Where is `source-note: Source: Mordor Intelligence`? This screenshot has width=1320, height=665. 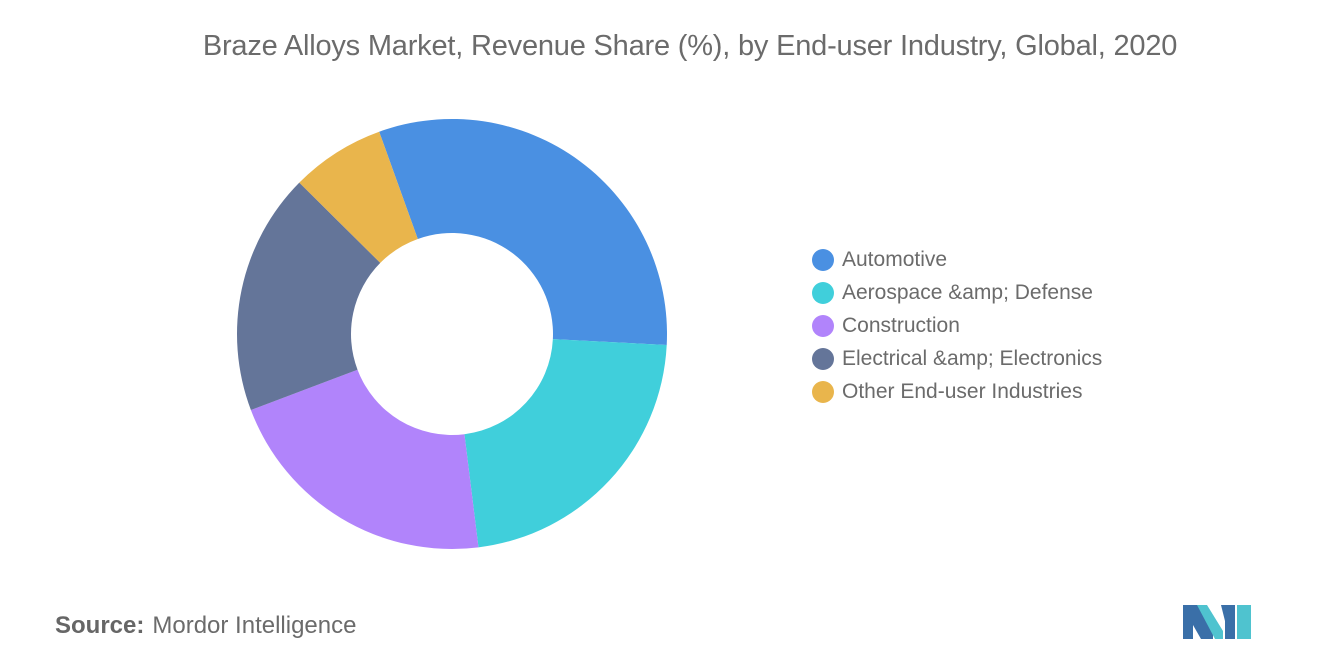 source-note: Source: Mordor Intelligence is located at coordinates (205, 626).